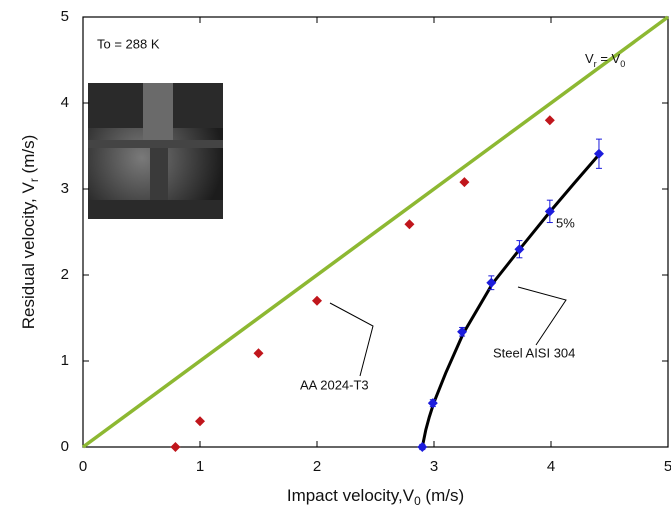  What do you see at coordinates (28, 256) in the screenshot?
I see `y-axis-label-part: Residual velocity, V` at bounding box center [28, 256].